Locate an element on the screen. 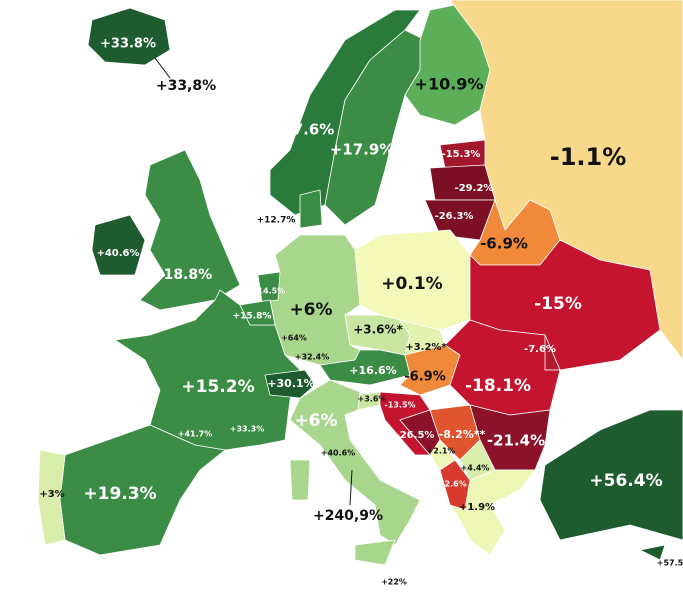  country-label: +17.9% is located at coordinates (362, 150).